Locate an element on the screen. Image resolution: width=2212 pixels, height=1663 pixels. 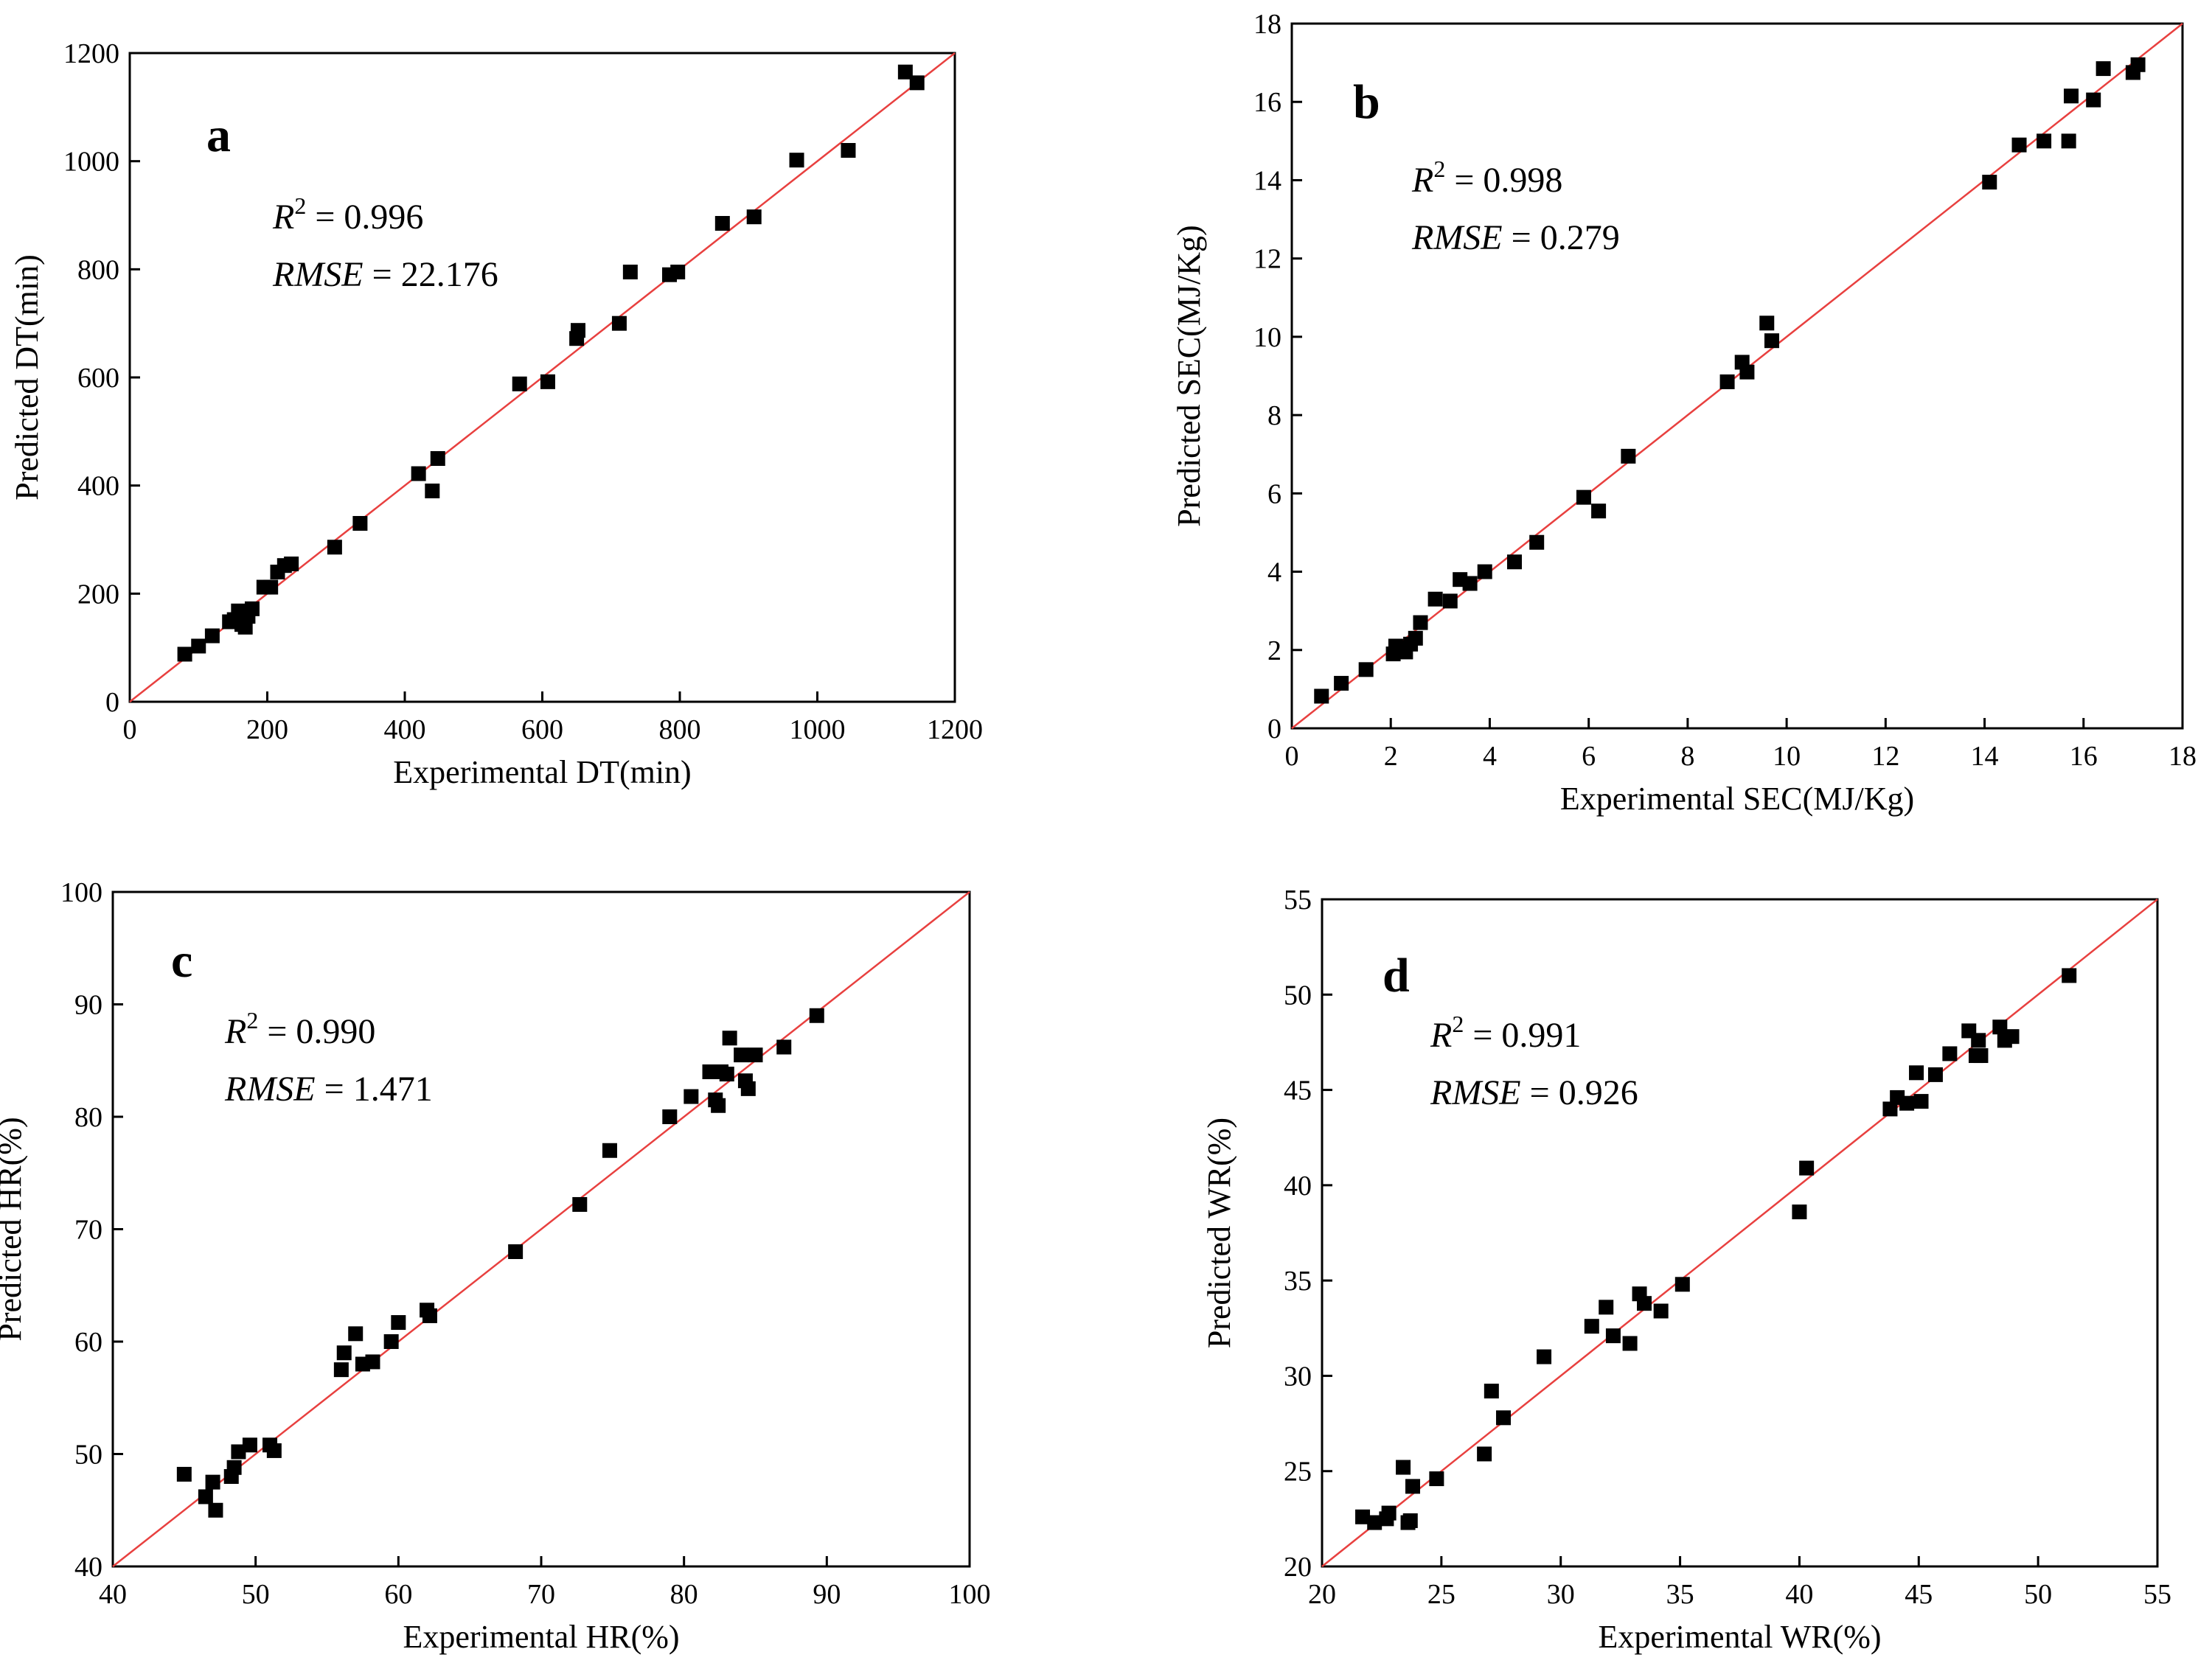
x-axis-title: Experimental SEC(MJ/Kg) is located at coordinates (1737, 799).